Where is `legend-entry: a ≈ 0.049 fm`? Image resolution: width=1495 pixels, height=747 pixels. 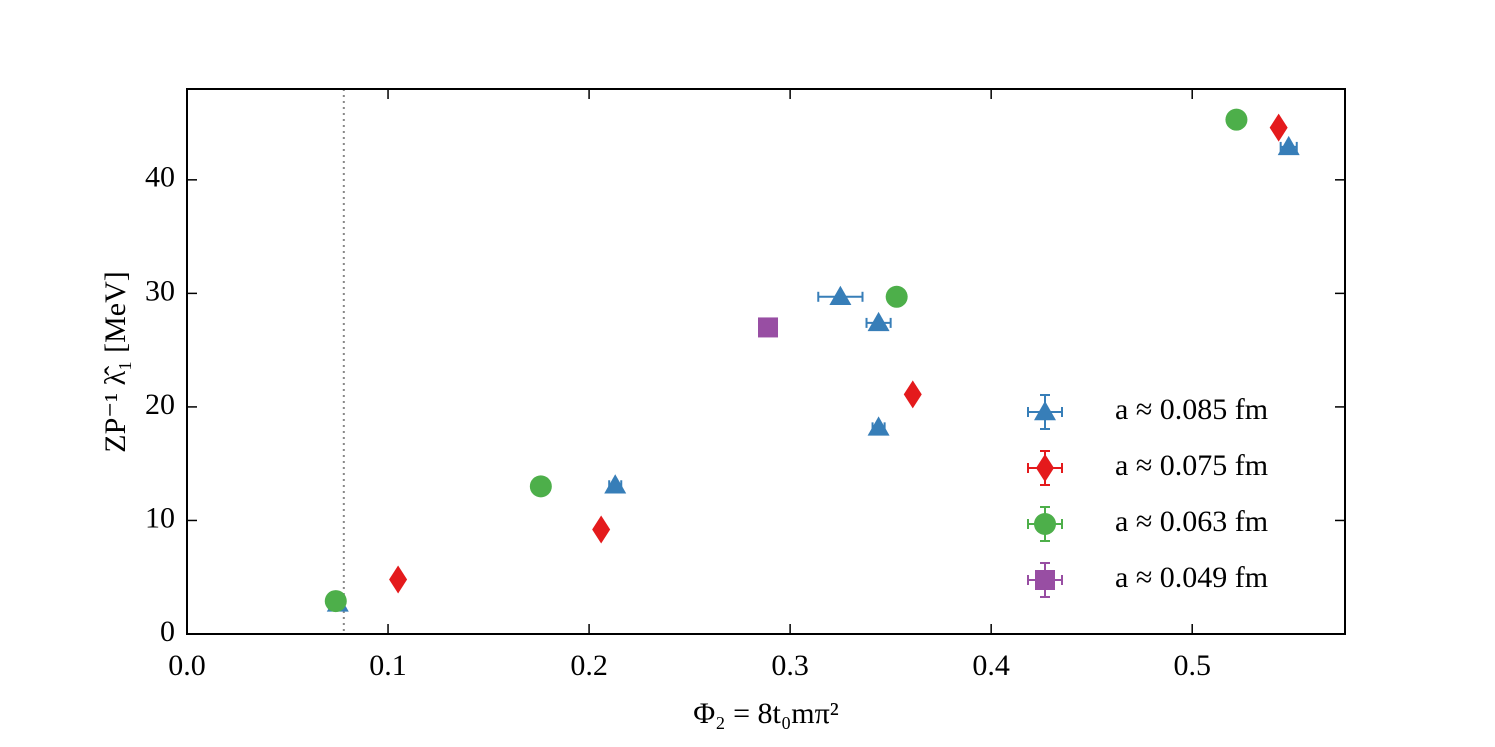 legend-entry: a ≈ 0.049 fm is located at coordinates (1147, 579).